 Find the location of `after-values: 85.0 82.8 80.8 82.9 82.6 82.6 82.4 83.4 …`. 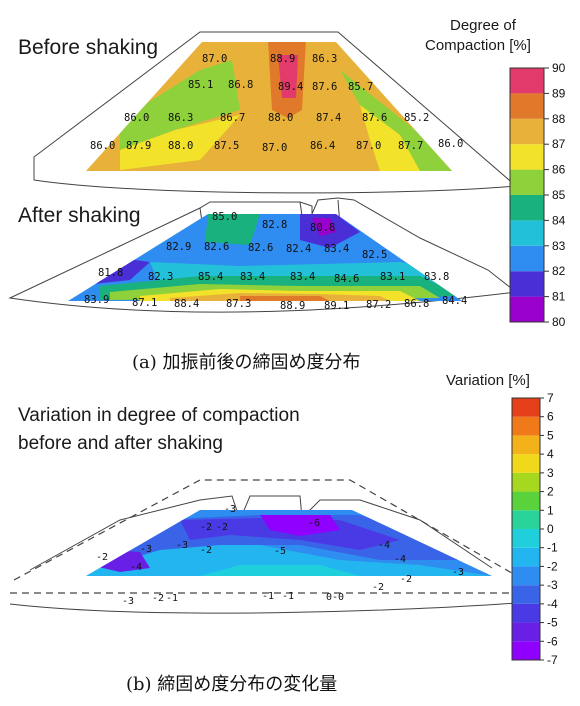

after-values: 85.0 82.8 80.8 82.9 82.6 82.6 82.4 83.4 … is located at coordinates (275, 261).